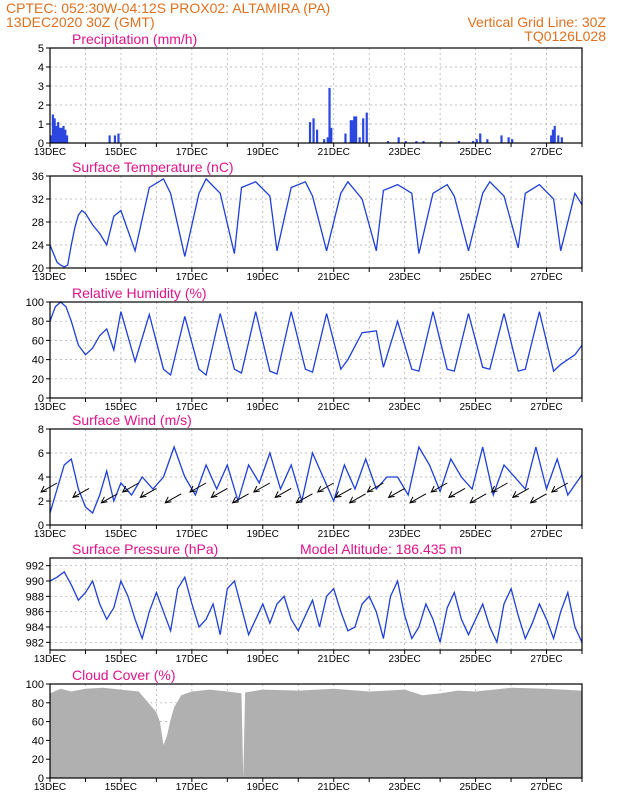  Describe the element at coordinates (153, 167) in the screenshot. I see `temperature-title: Surface Temperature (nC)` at that location.